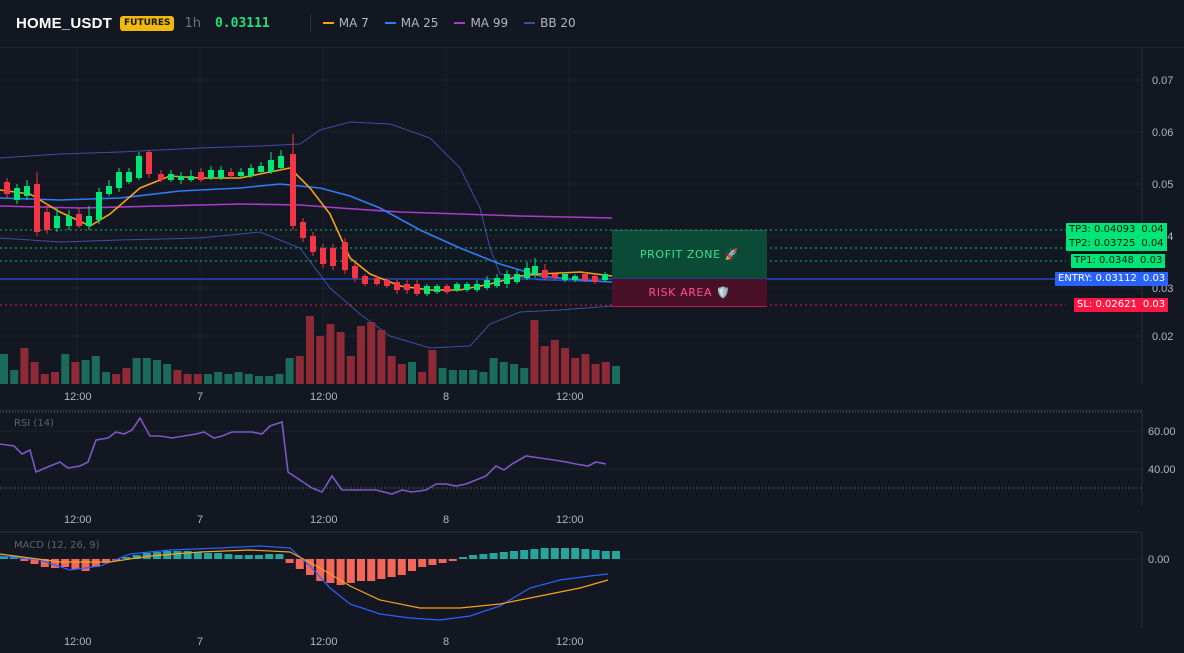 The width and height of the screenshot is (1184, 653). What do you see at coordinates (1158, 560) in the screenshot?
I see `macd-axis-label: 0.00` at bounding box center [1158, 560].